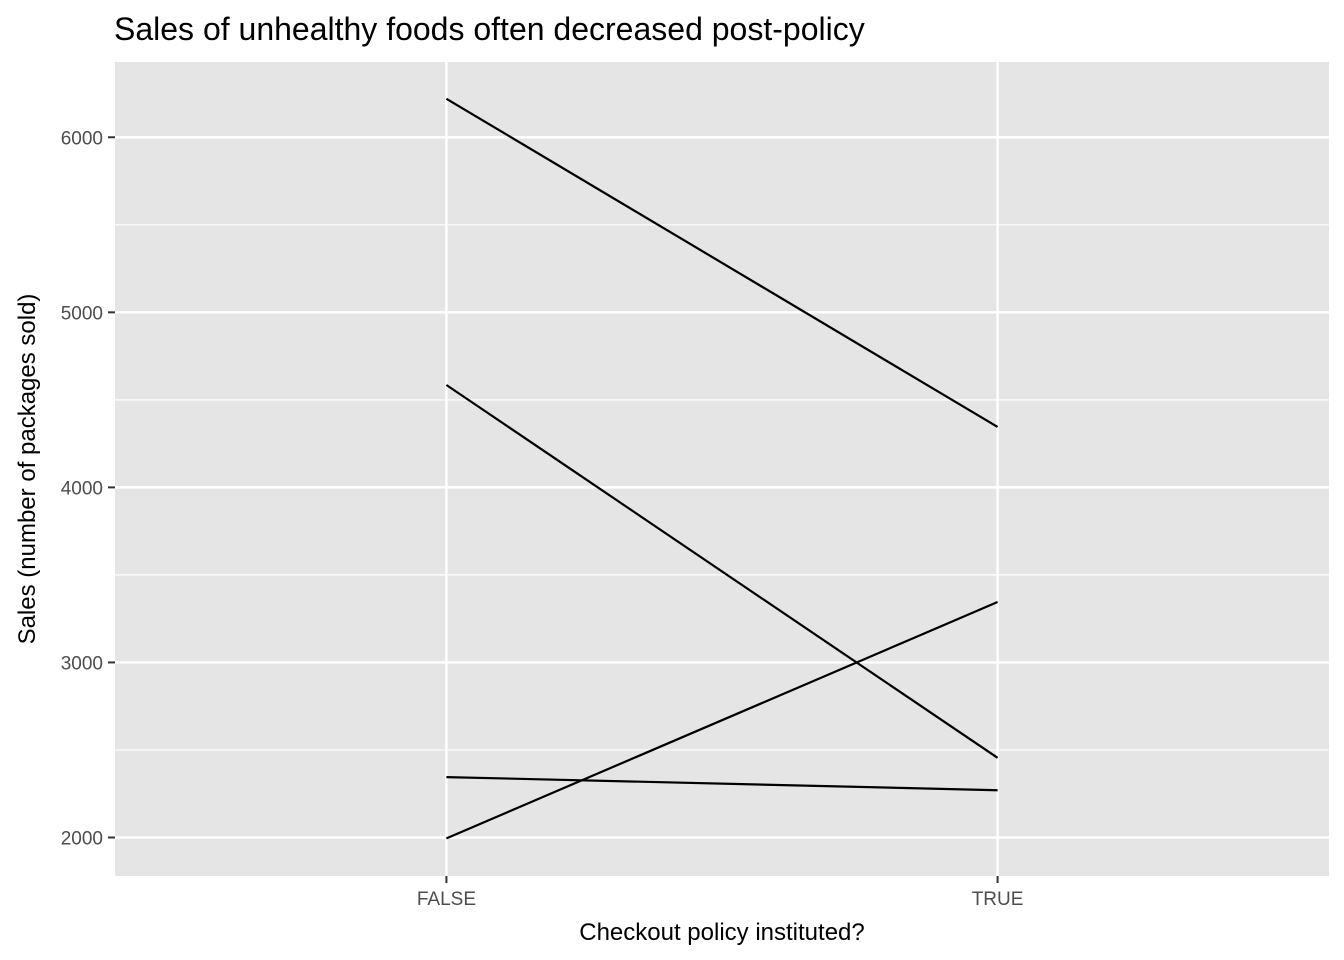 This screenshot has height=960, width=1344. Describe the element at coordinates (82, 488) in the screenshot. I see `y-tick-label: 4000` at that location.